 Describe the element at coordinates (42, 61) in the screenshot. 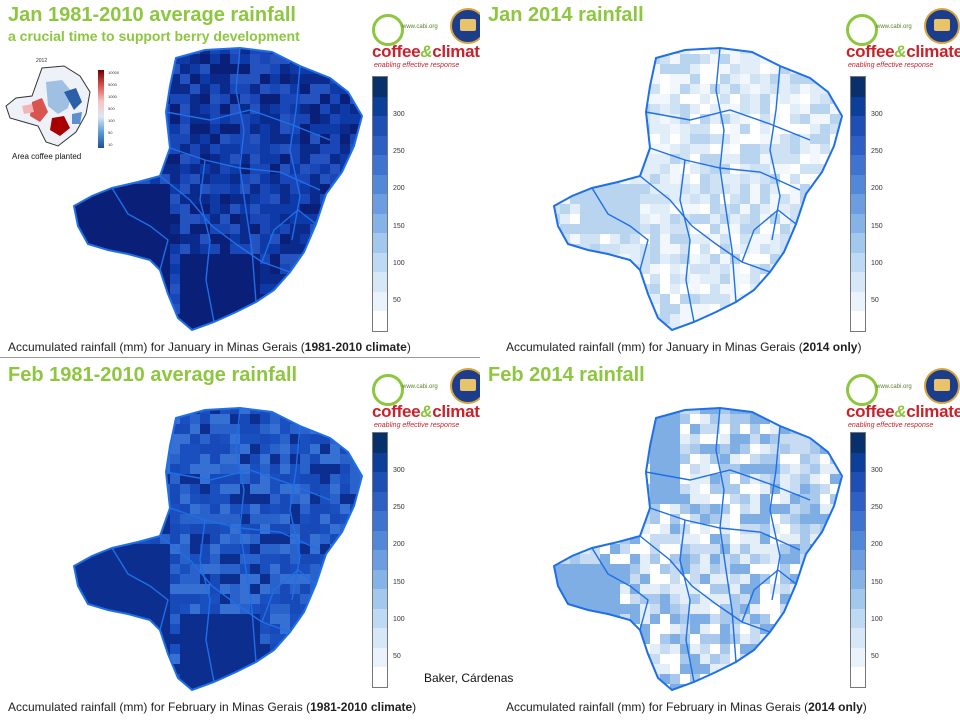

I see `inset-year: 2012` at that location.